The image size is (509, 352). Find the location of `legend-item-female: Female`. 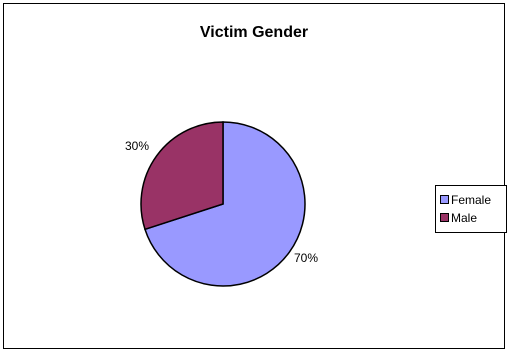

legend-item-female: Female is located at coordinates (465, 200).